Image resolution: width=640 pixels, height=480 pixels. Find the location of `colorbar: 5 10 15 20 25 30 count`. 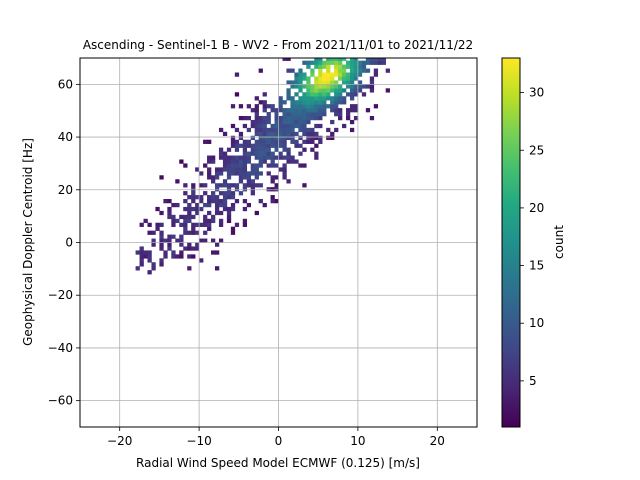

colorbar: 5 10 15 20 25 30 count is located at coordinates (533, 242).